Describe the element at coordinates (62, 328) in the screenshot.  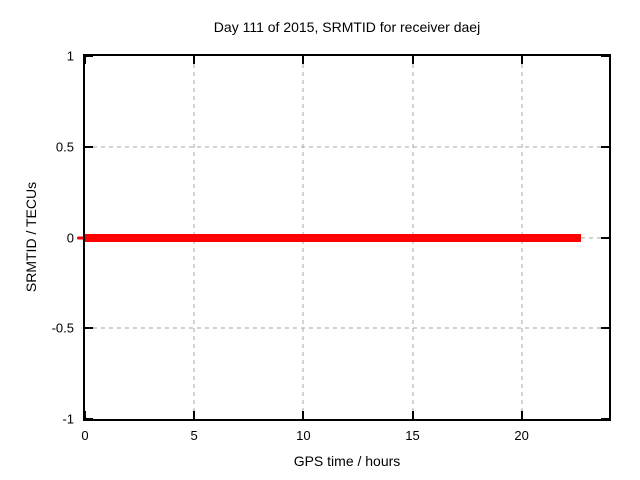
I see `y-tick-label: -0.5` at that location.